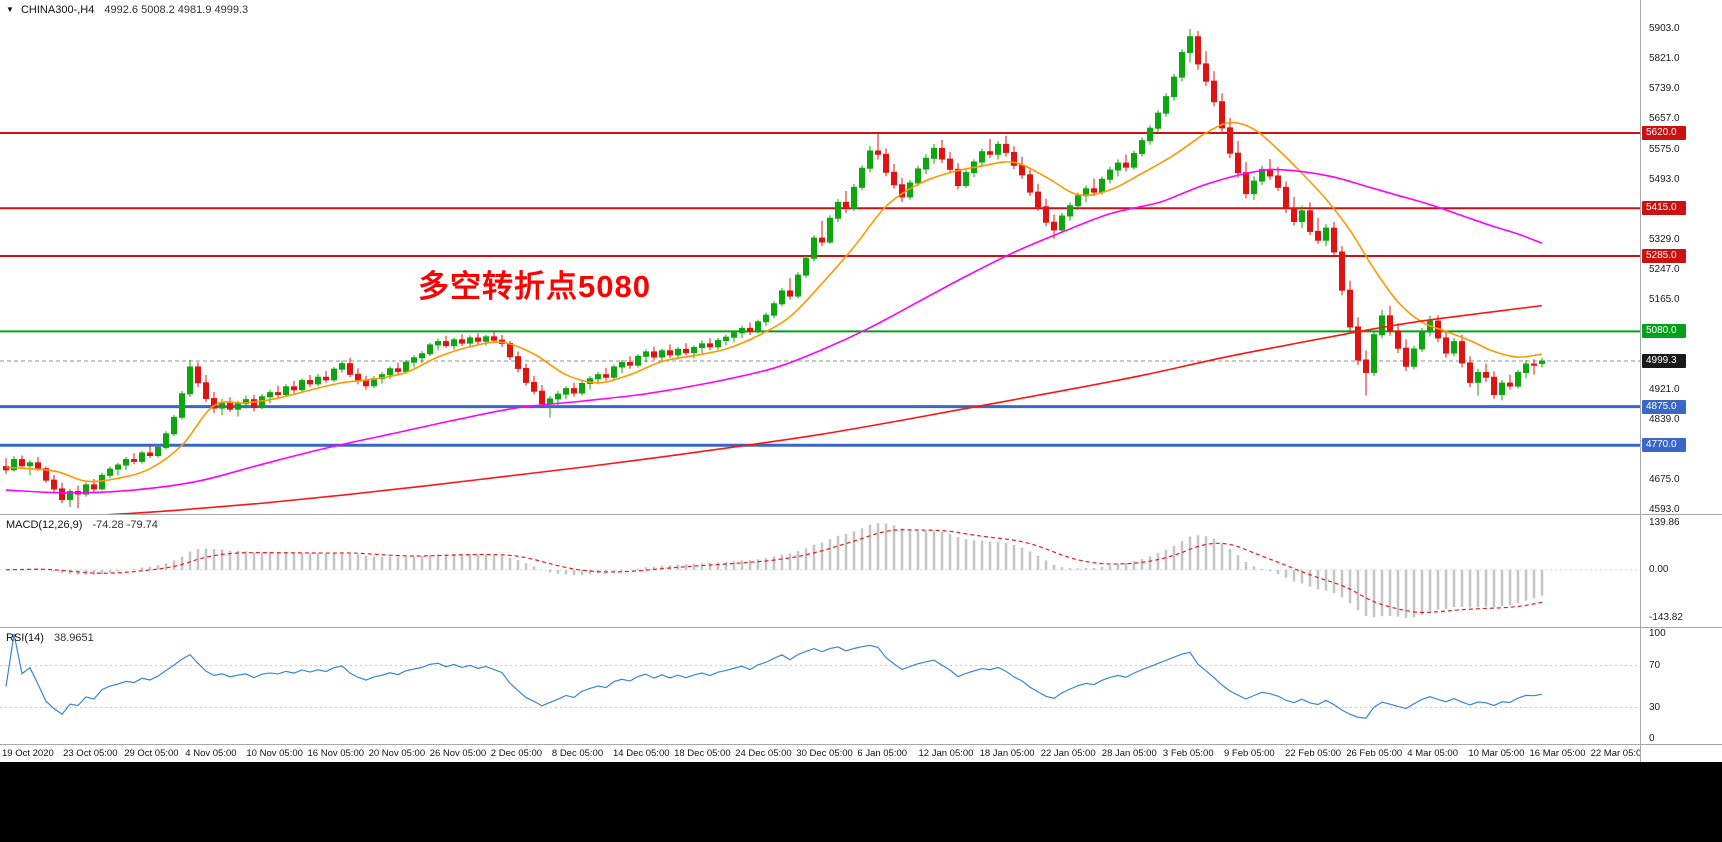  What do you see at coordinates (1666, 617) in the screenshot?
I see `macd-tick: -143.82` at bounding box center [1666, 617].